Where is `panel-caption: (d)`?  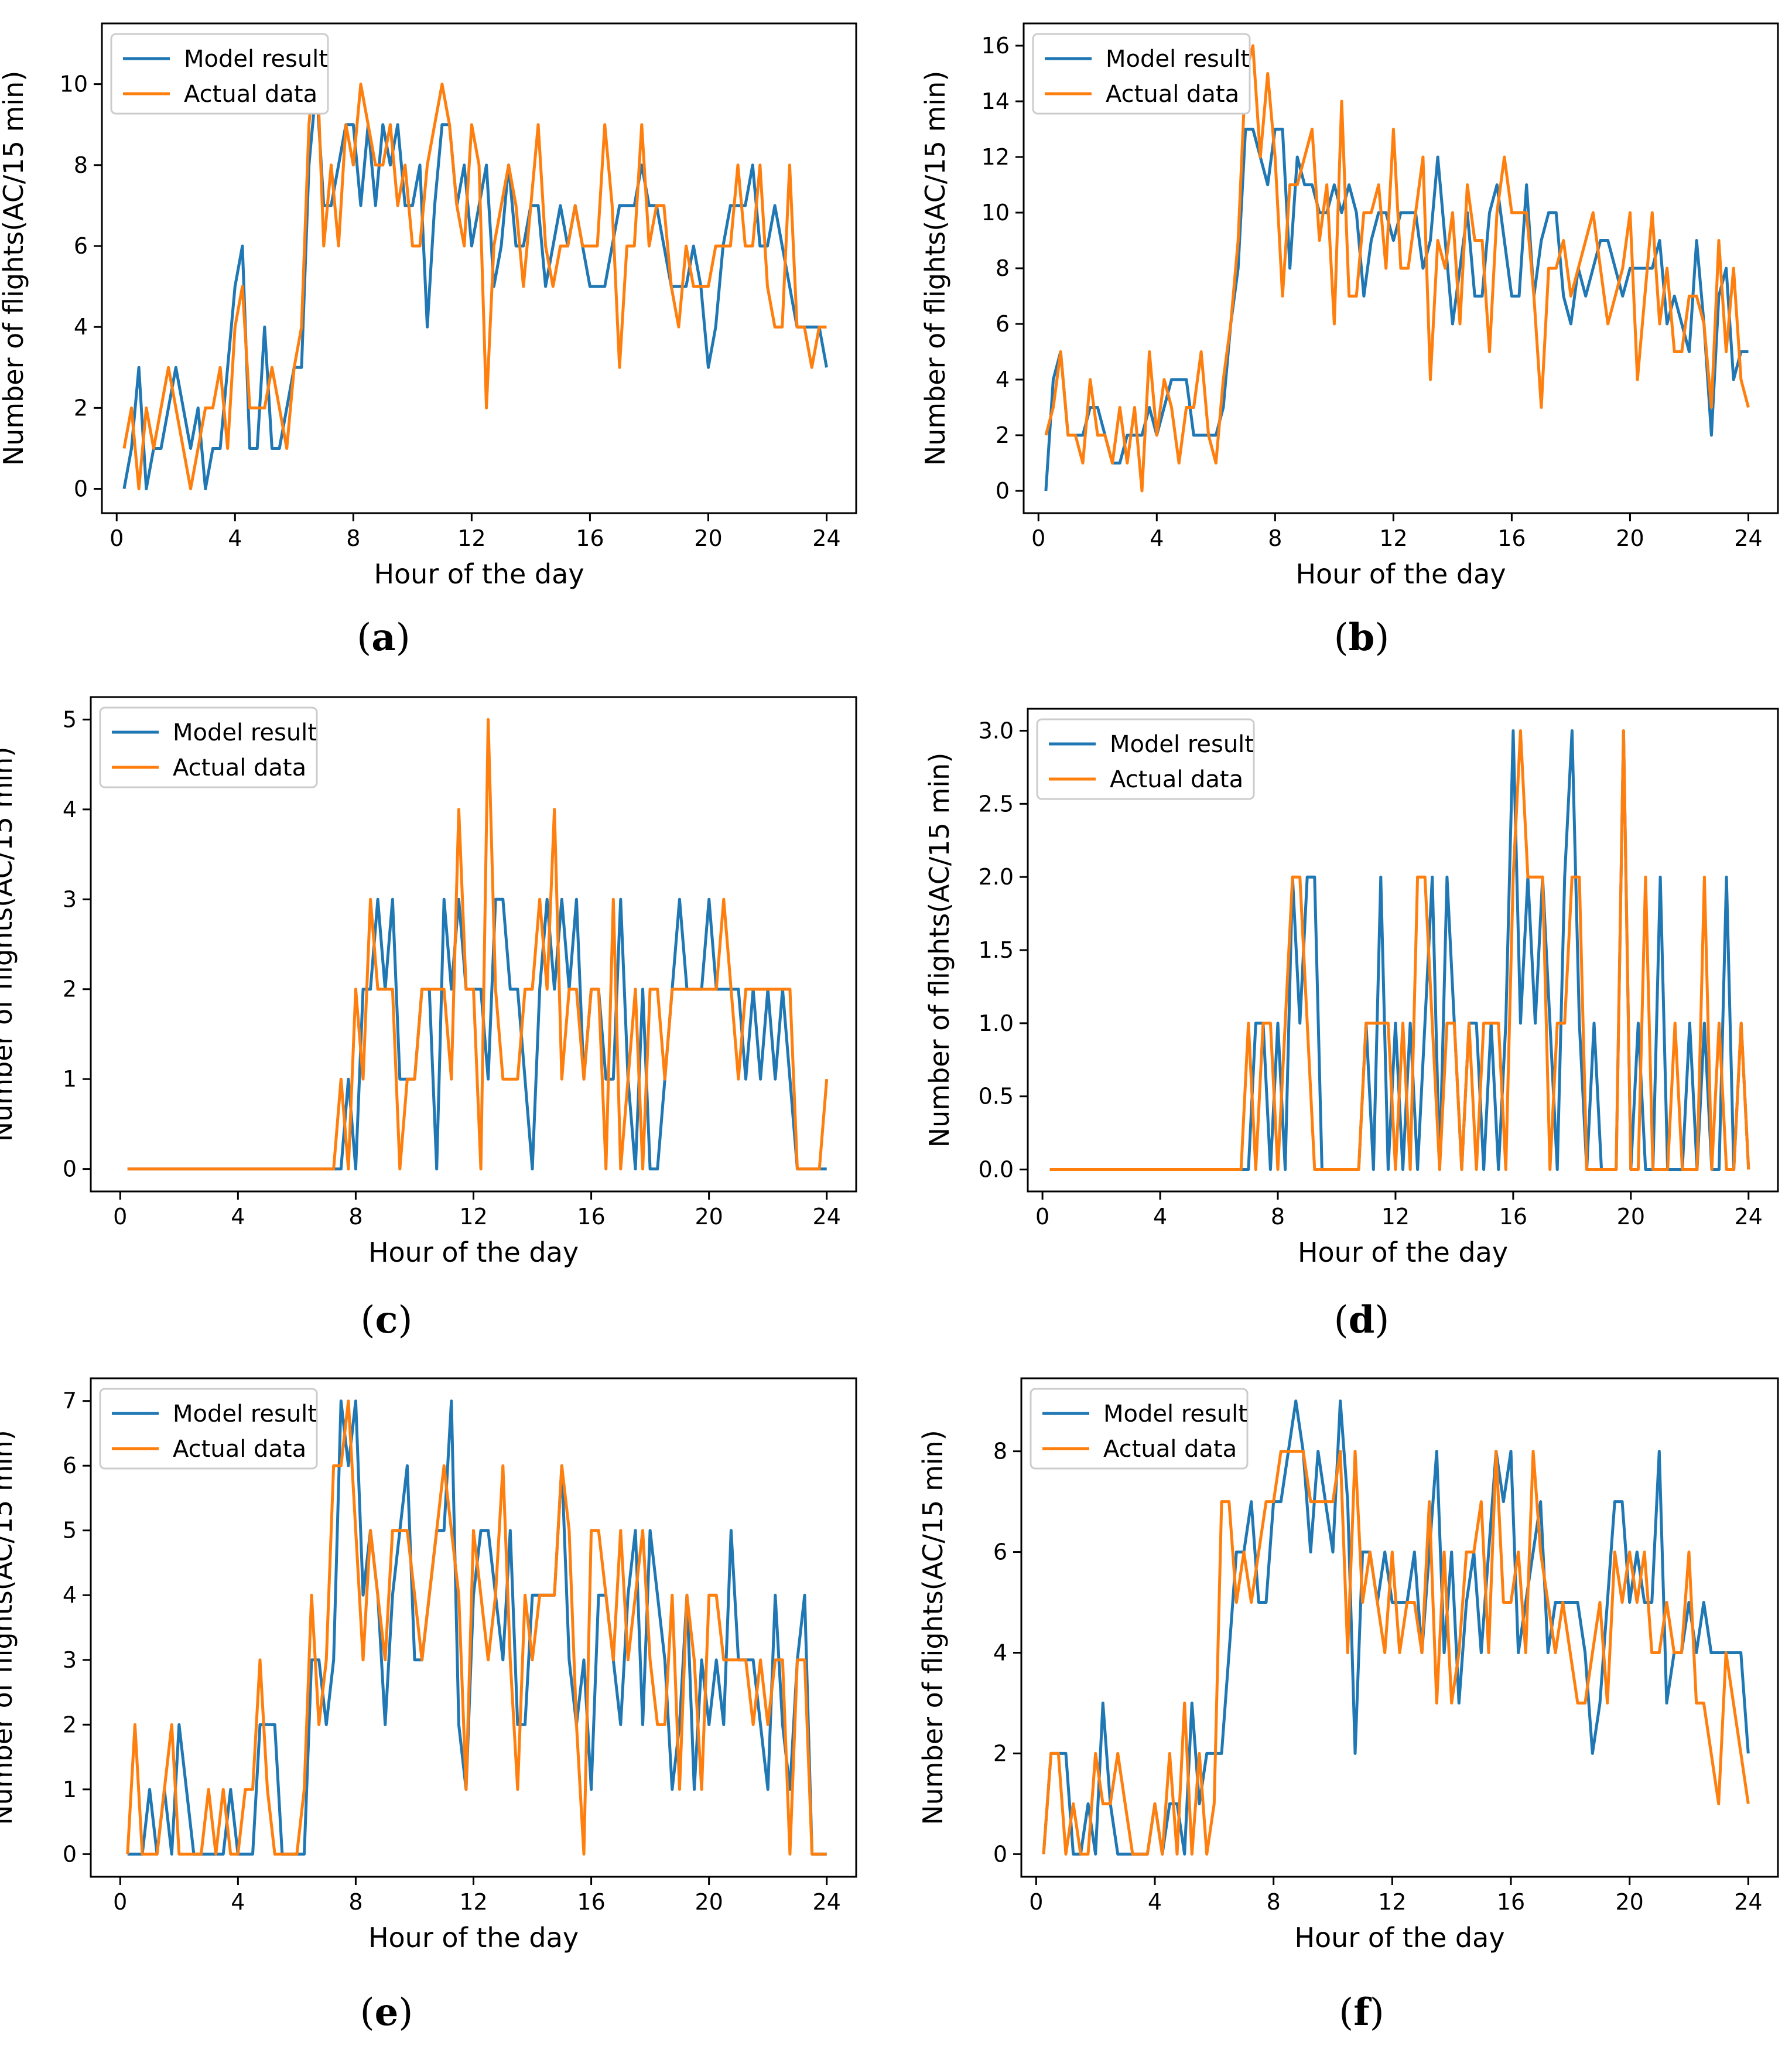 panel-caption: (d) is located at coordinates (1362, 1320).